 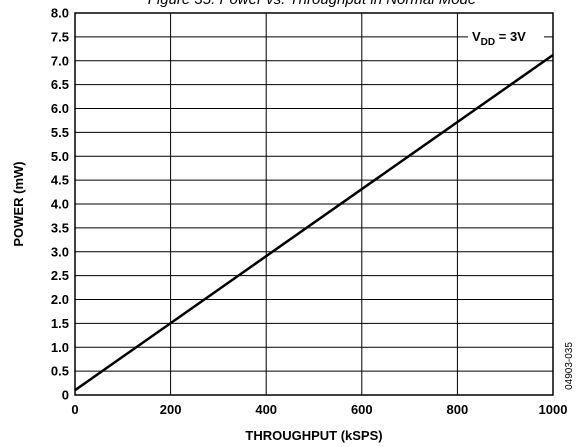 What do you see at coordinates (569, 366) in the screenshot?
I see `figure-id: 04903-035` at bounding box center [569, 366].